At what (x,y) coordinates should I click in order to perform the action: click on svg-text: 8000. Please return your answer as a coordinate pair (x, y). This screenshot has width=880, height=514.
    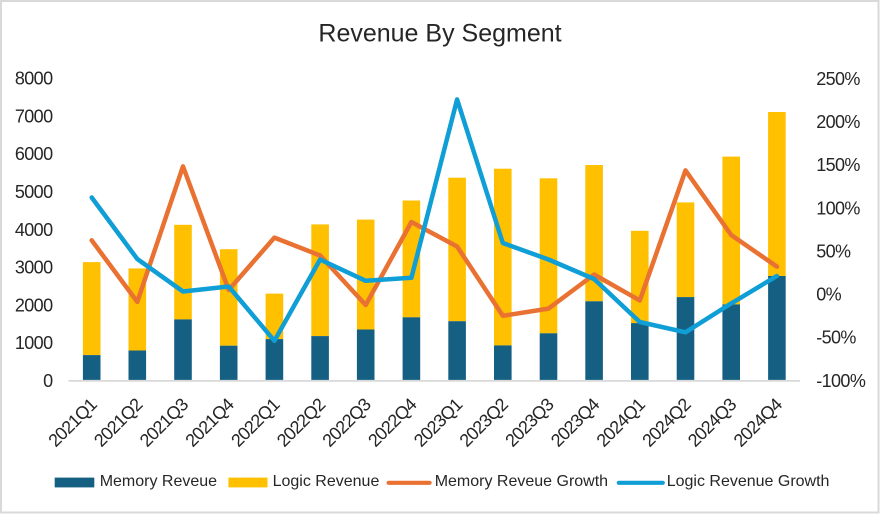
    Looking at the image, I should click on (34, 79).